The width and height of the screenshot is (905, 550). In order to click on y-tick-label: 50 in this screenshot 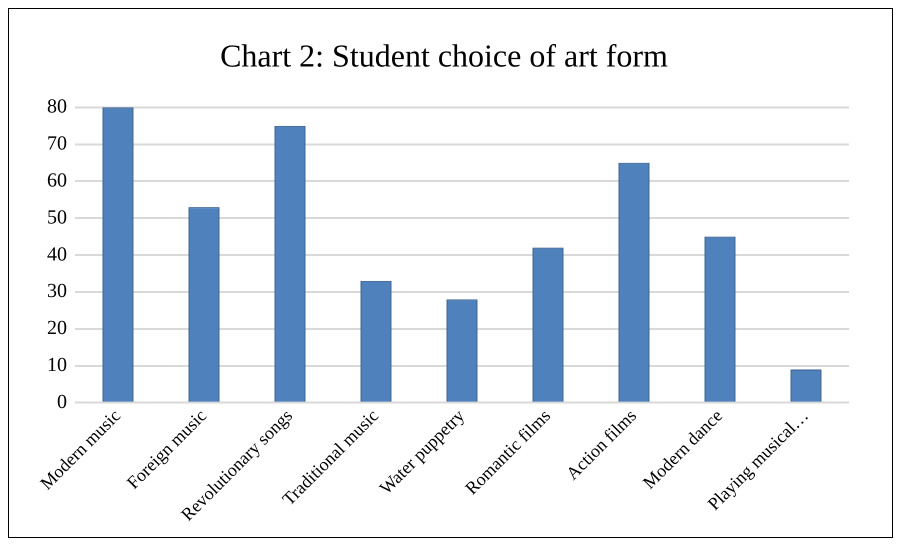, I will do `click(57, 217)`.